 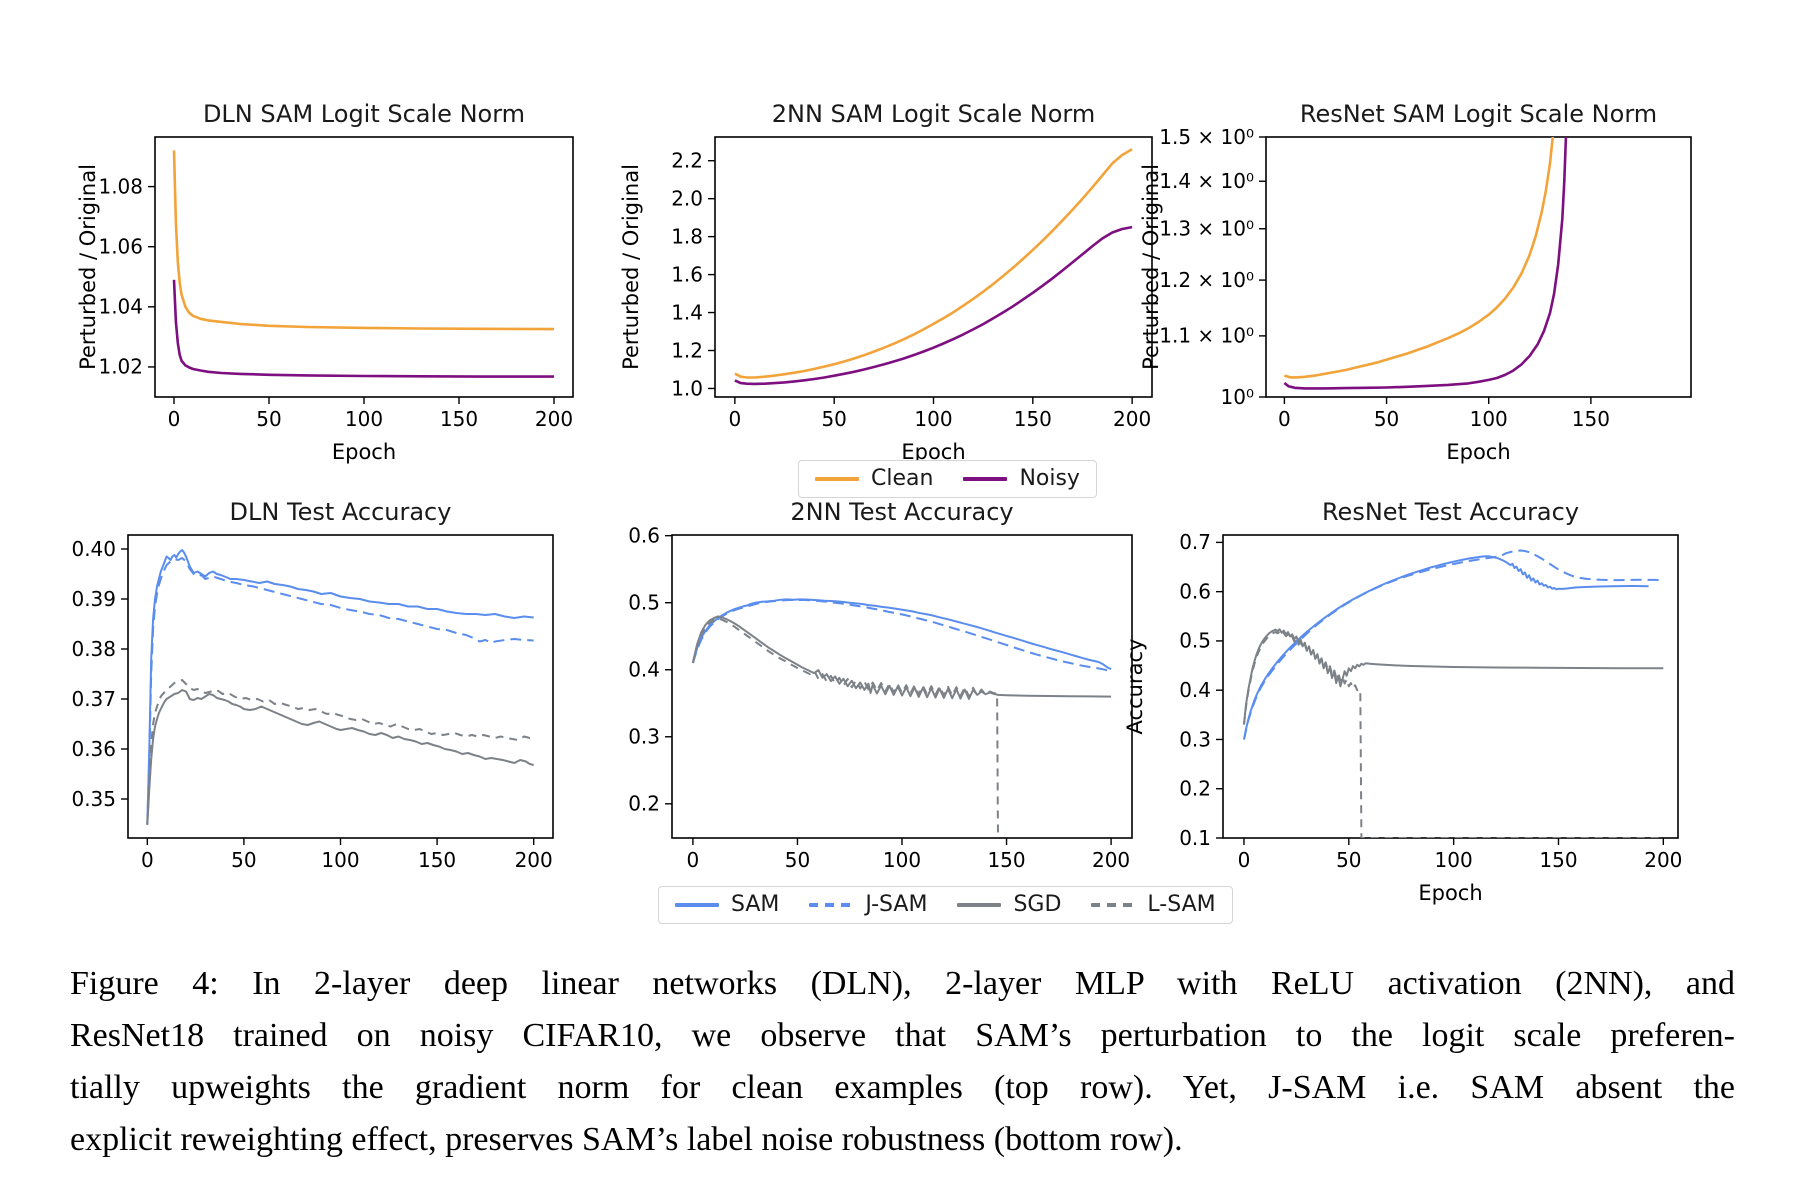 I want to click on series-line-sam, so click(x=1446, y=647).